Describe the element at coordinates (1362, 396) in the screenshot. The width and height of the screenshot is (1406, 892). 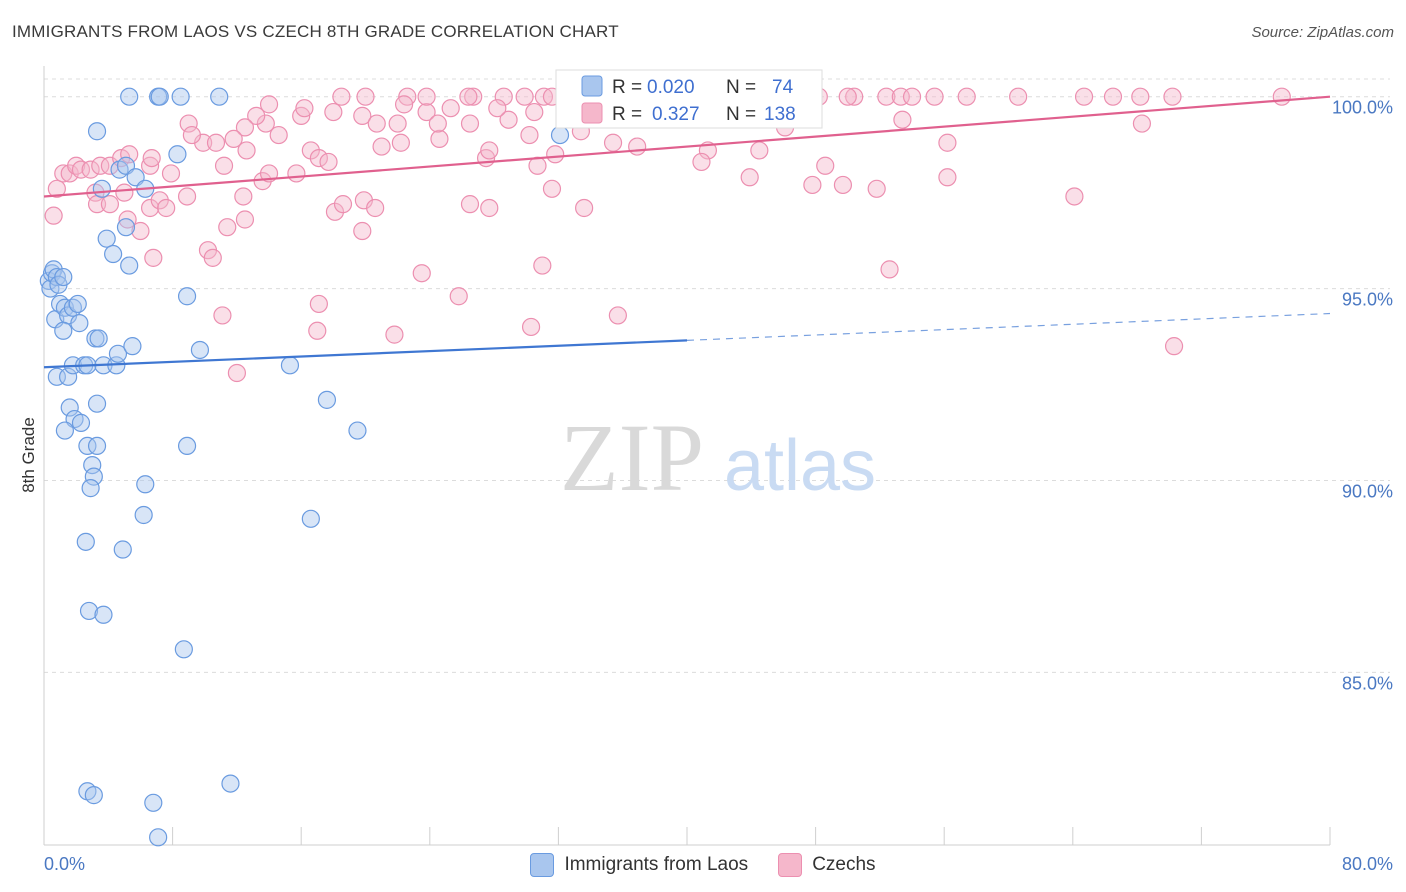
I see `y-tick-labels: 85.0% 90.0% 95.0% 100.0%` at that location.